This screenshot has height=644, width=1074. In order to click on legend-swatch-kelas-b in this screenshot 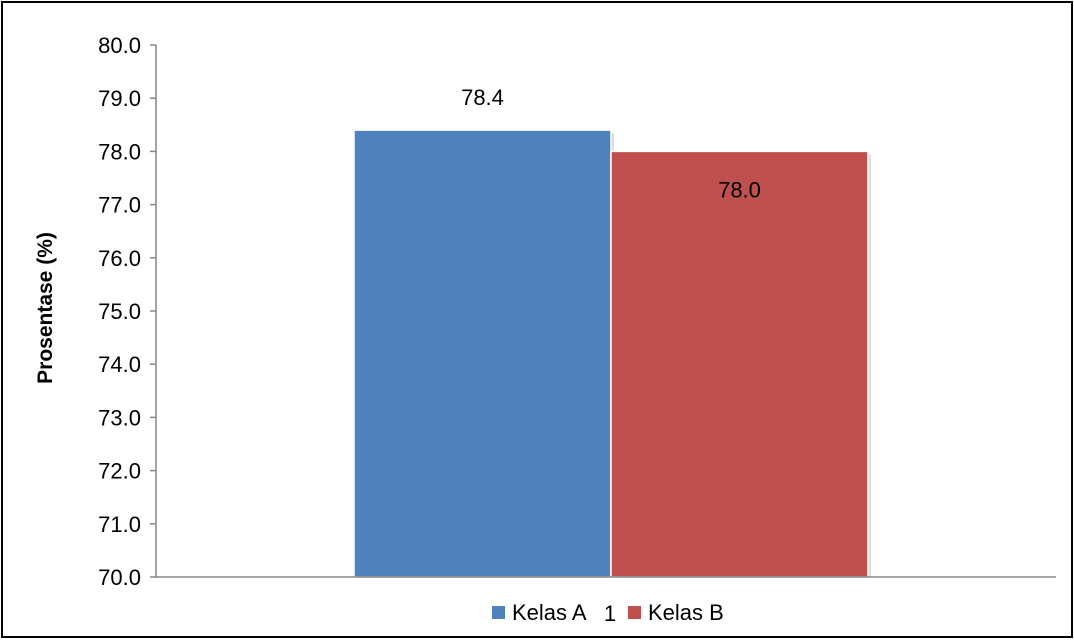, I will do `click(634, 612)`.